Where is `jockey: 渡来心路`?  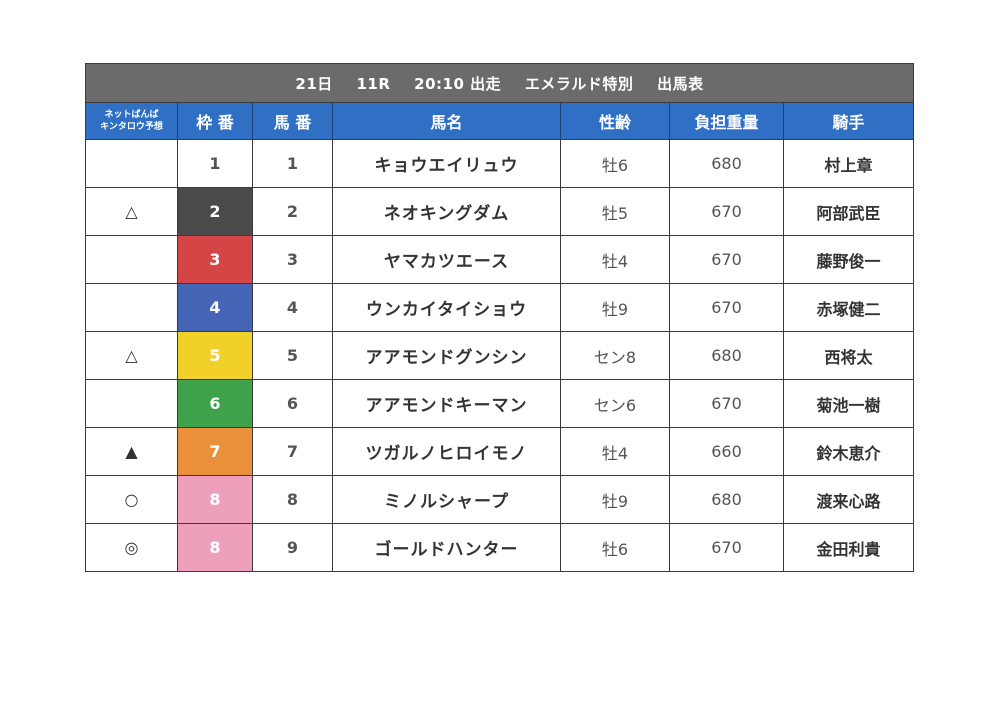 jockey: 渡来心路 is located at coordinates (848, 499).